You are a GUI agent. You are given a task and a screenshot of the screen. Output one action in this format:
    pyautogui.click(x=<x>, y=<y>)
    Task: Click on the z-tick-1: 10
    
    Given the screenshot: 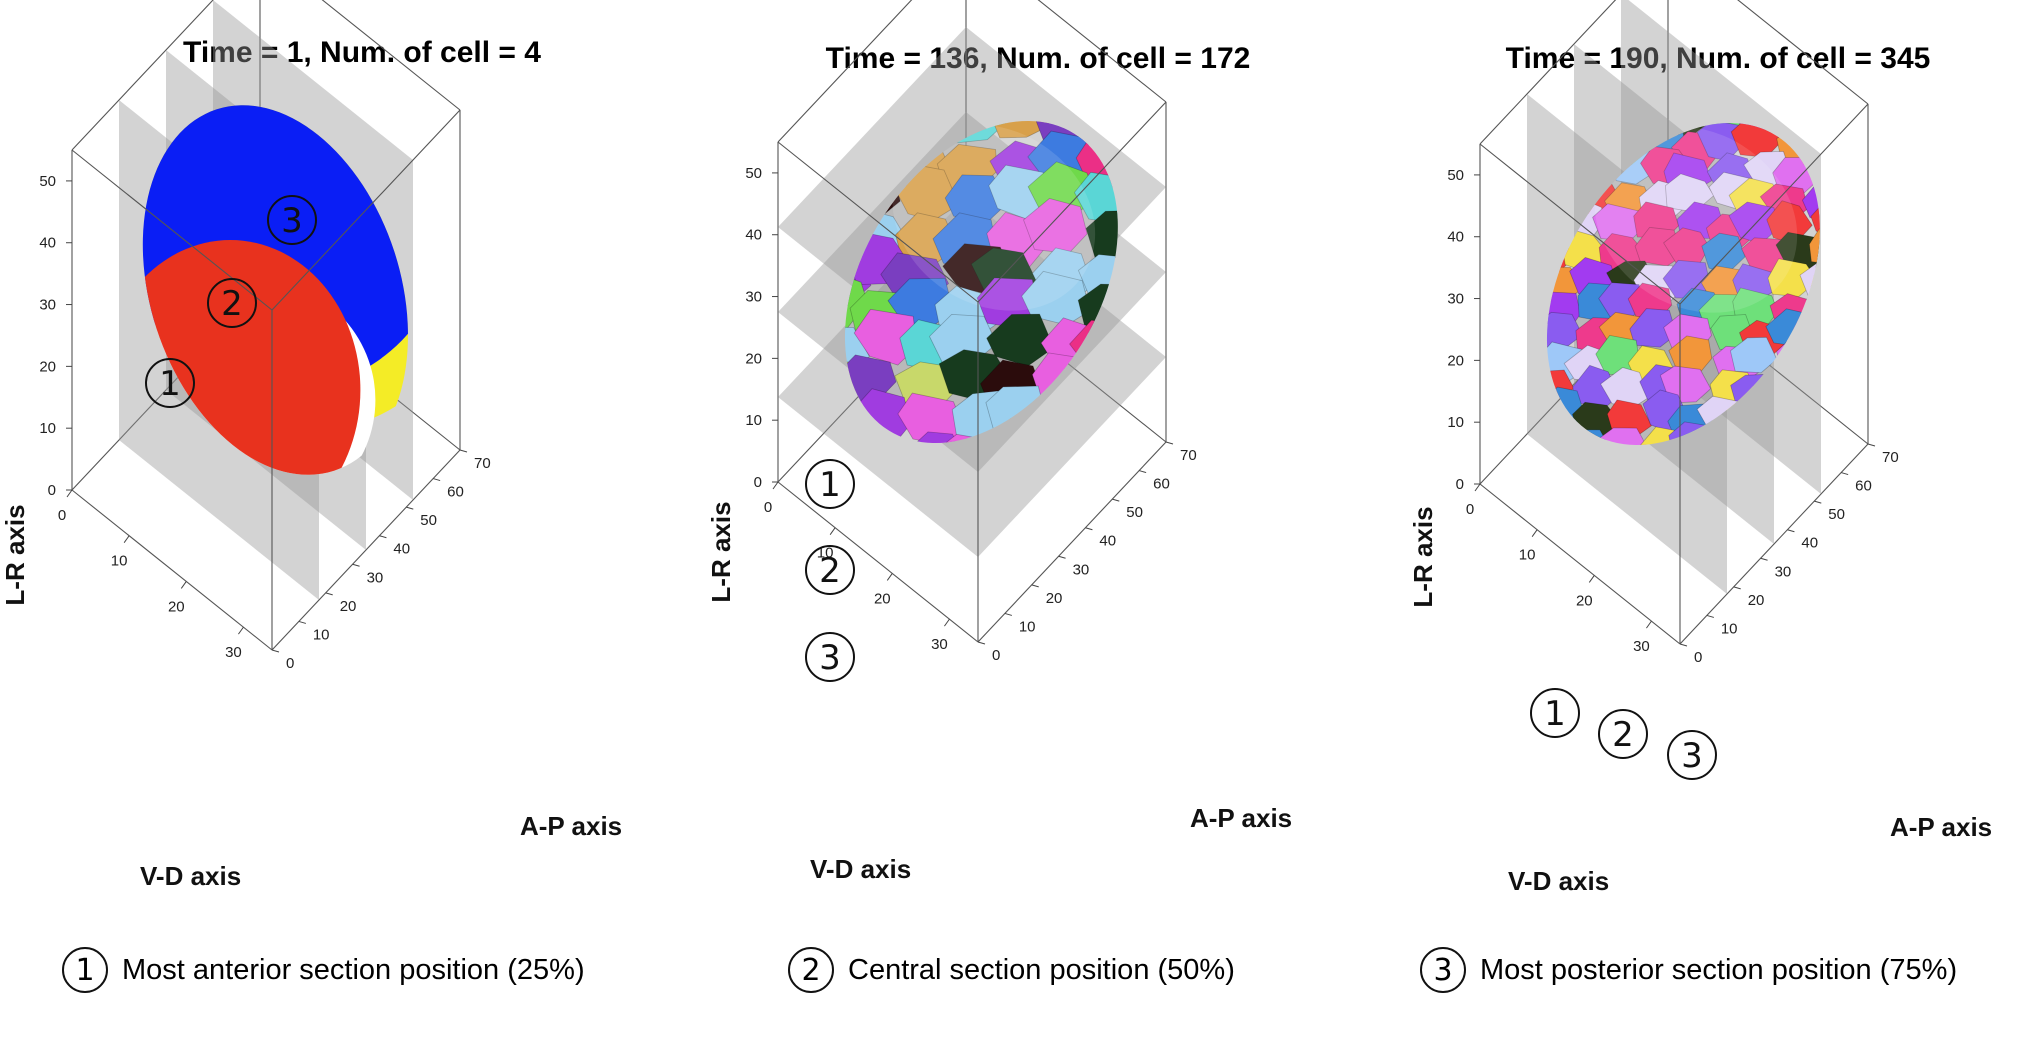 What is the action you would take?
    pyautogui.click(x=753, y=420)
    